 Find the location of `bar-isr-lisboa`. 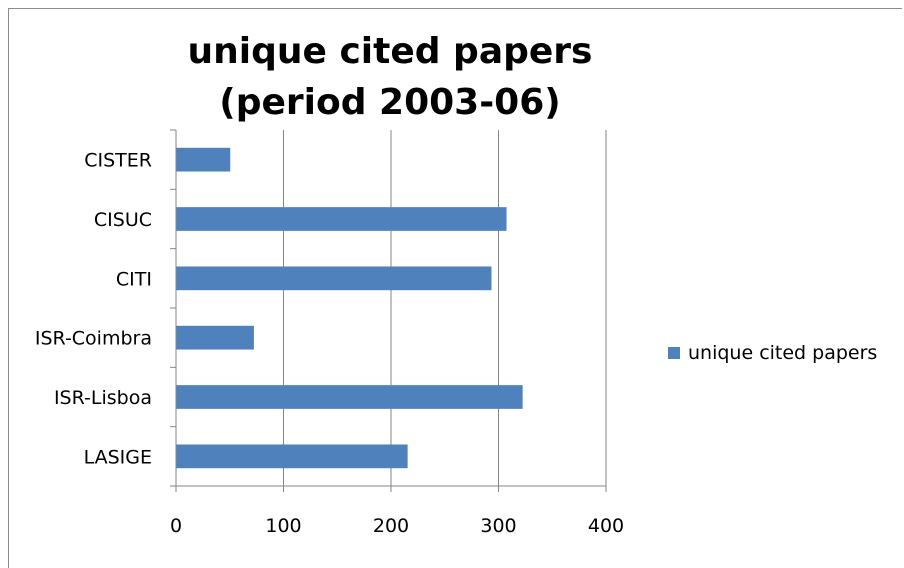

bar-isr-lisboa is located at coordinates (349, 397).